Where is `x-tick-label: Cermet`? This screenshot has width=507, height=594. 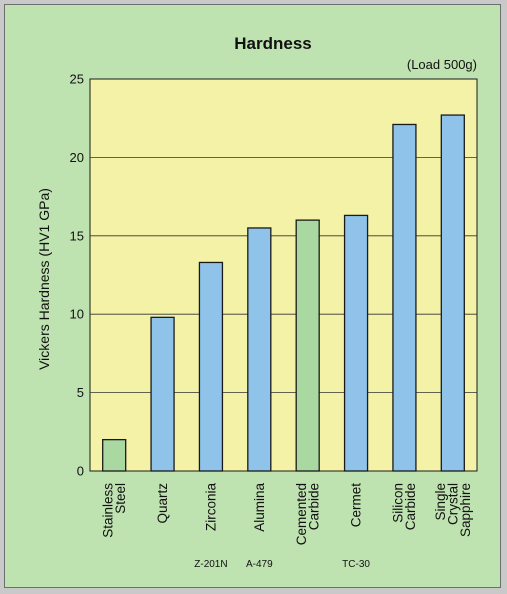
x-tick-label: Cermet is located at coordinates (356, 505).